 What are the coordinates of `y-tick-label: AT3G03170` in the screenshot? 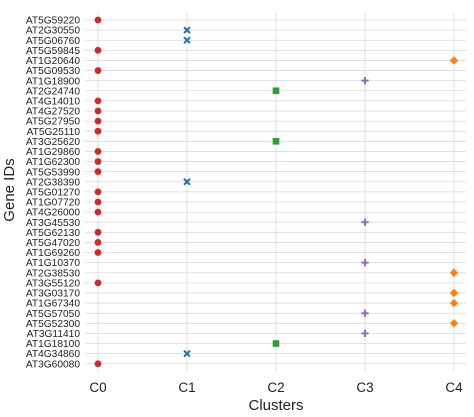 It's located at (53, 294).